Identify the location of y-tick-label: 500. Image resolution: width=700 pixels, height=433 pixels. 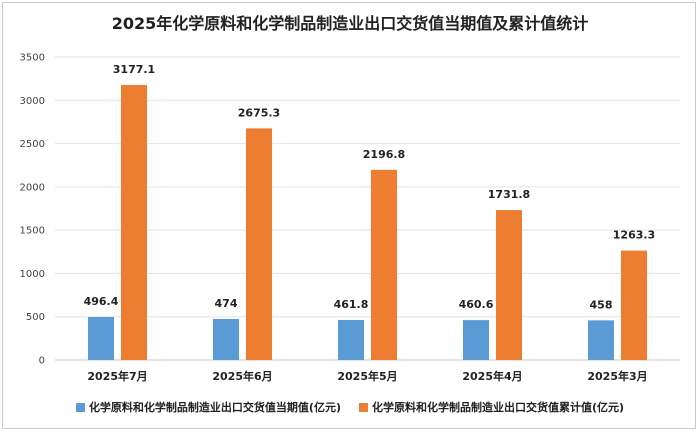
(35, 317).